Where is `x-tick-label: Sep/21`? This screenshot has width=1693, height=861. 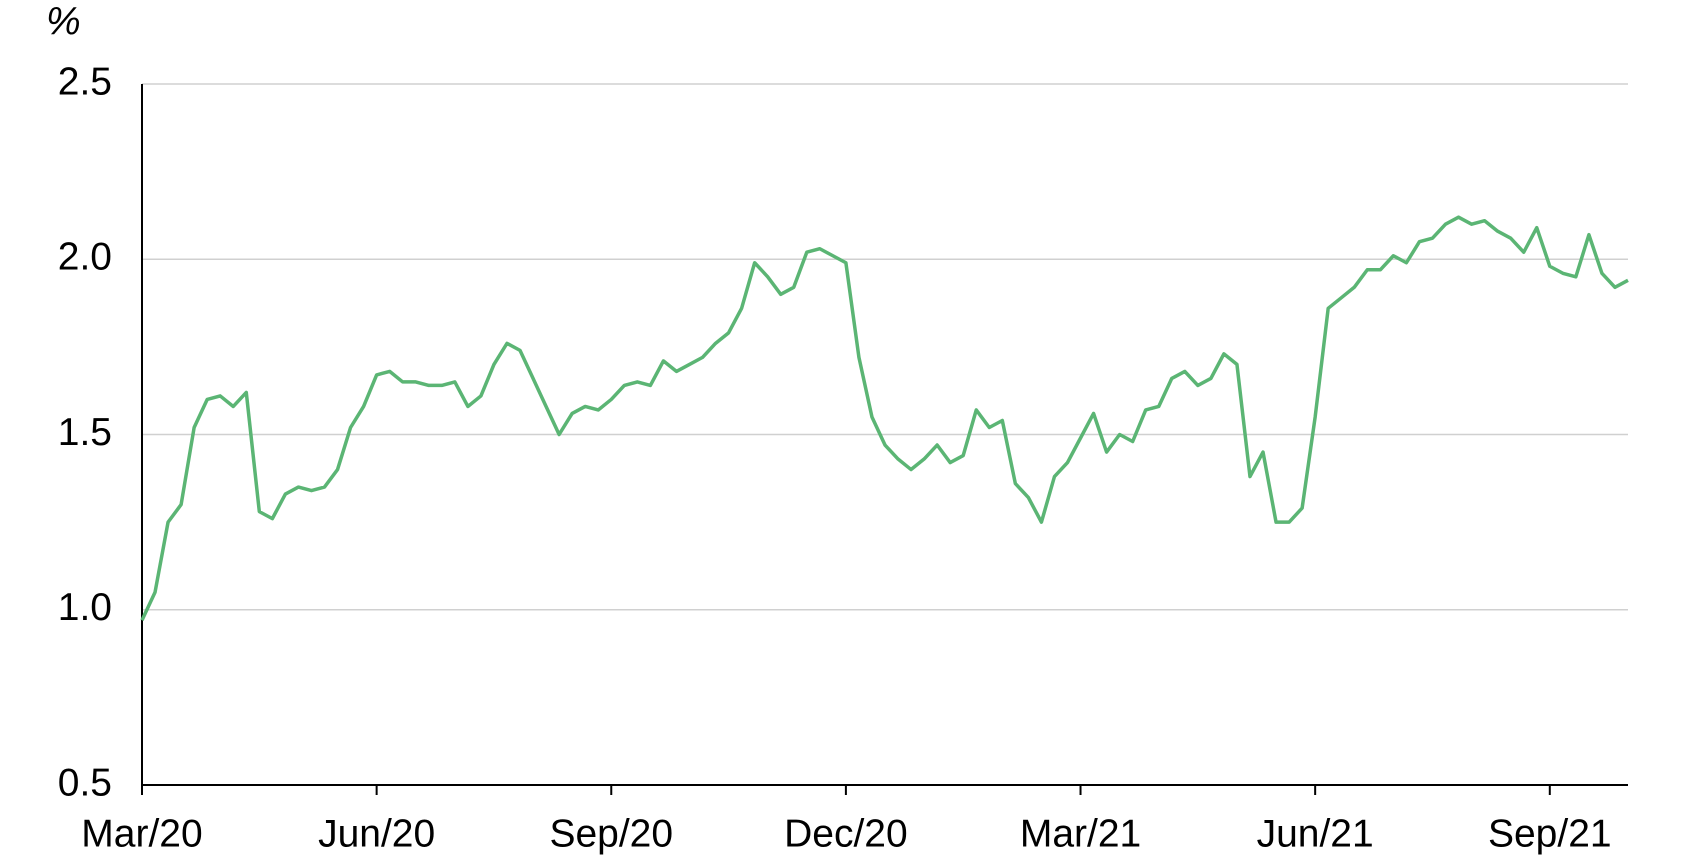 x-tick-label: Sep/21 is located at coordinates (1550, 833).